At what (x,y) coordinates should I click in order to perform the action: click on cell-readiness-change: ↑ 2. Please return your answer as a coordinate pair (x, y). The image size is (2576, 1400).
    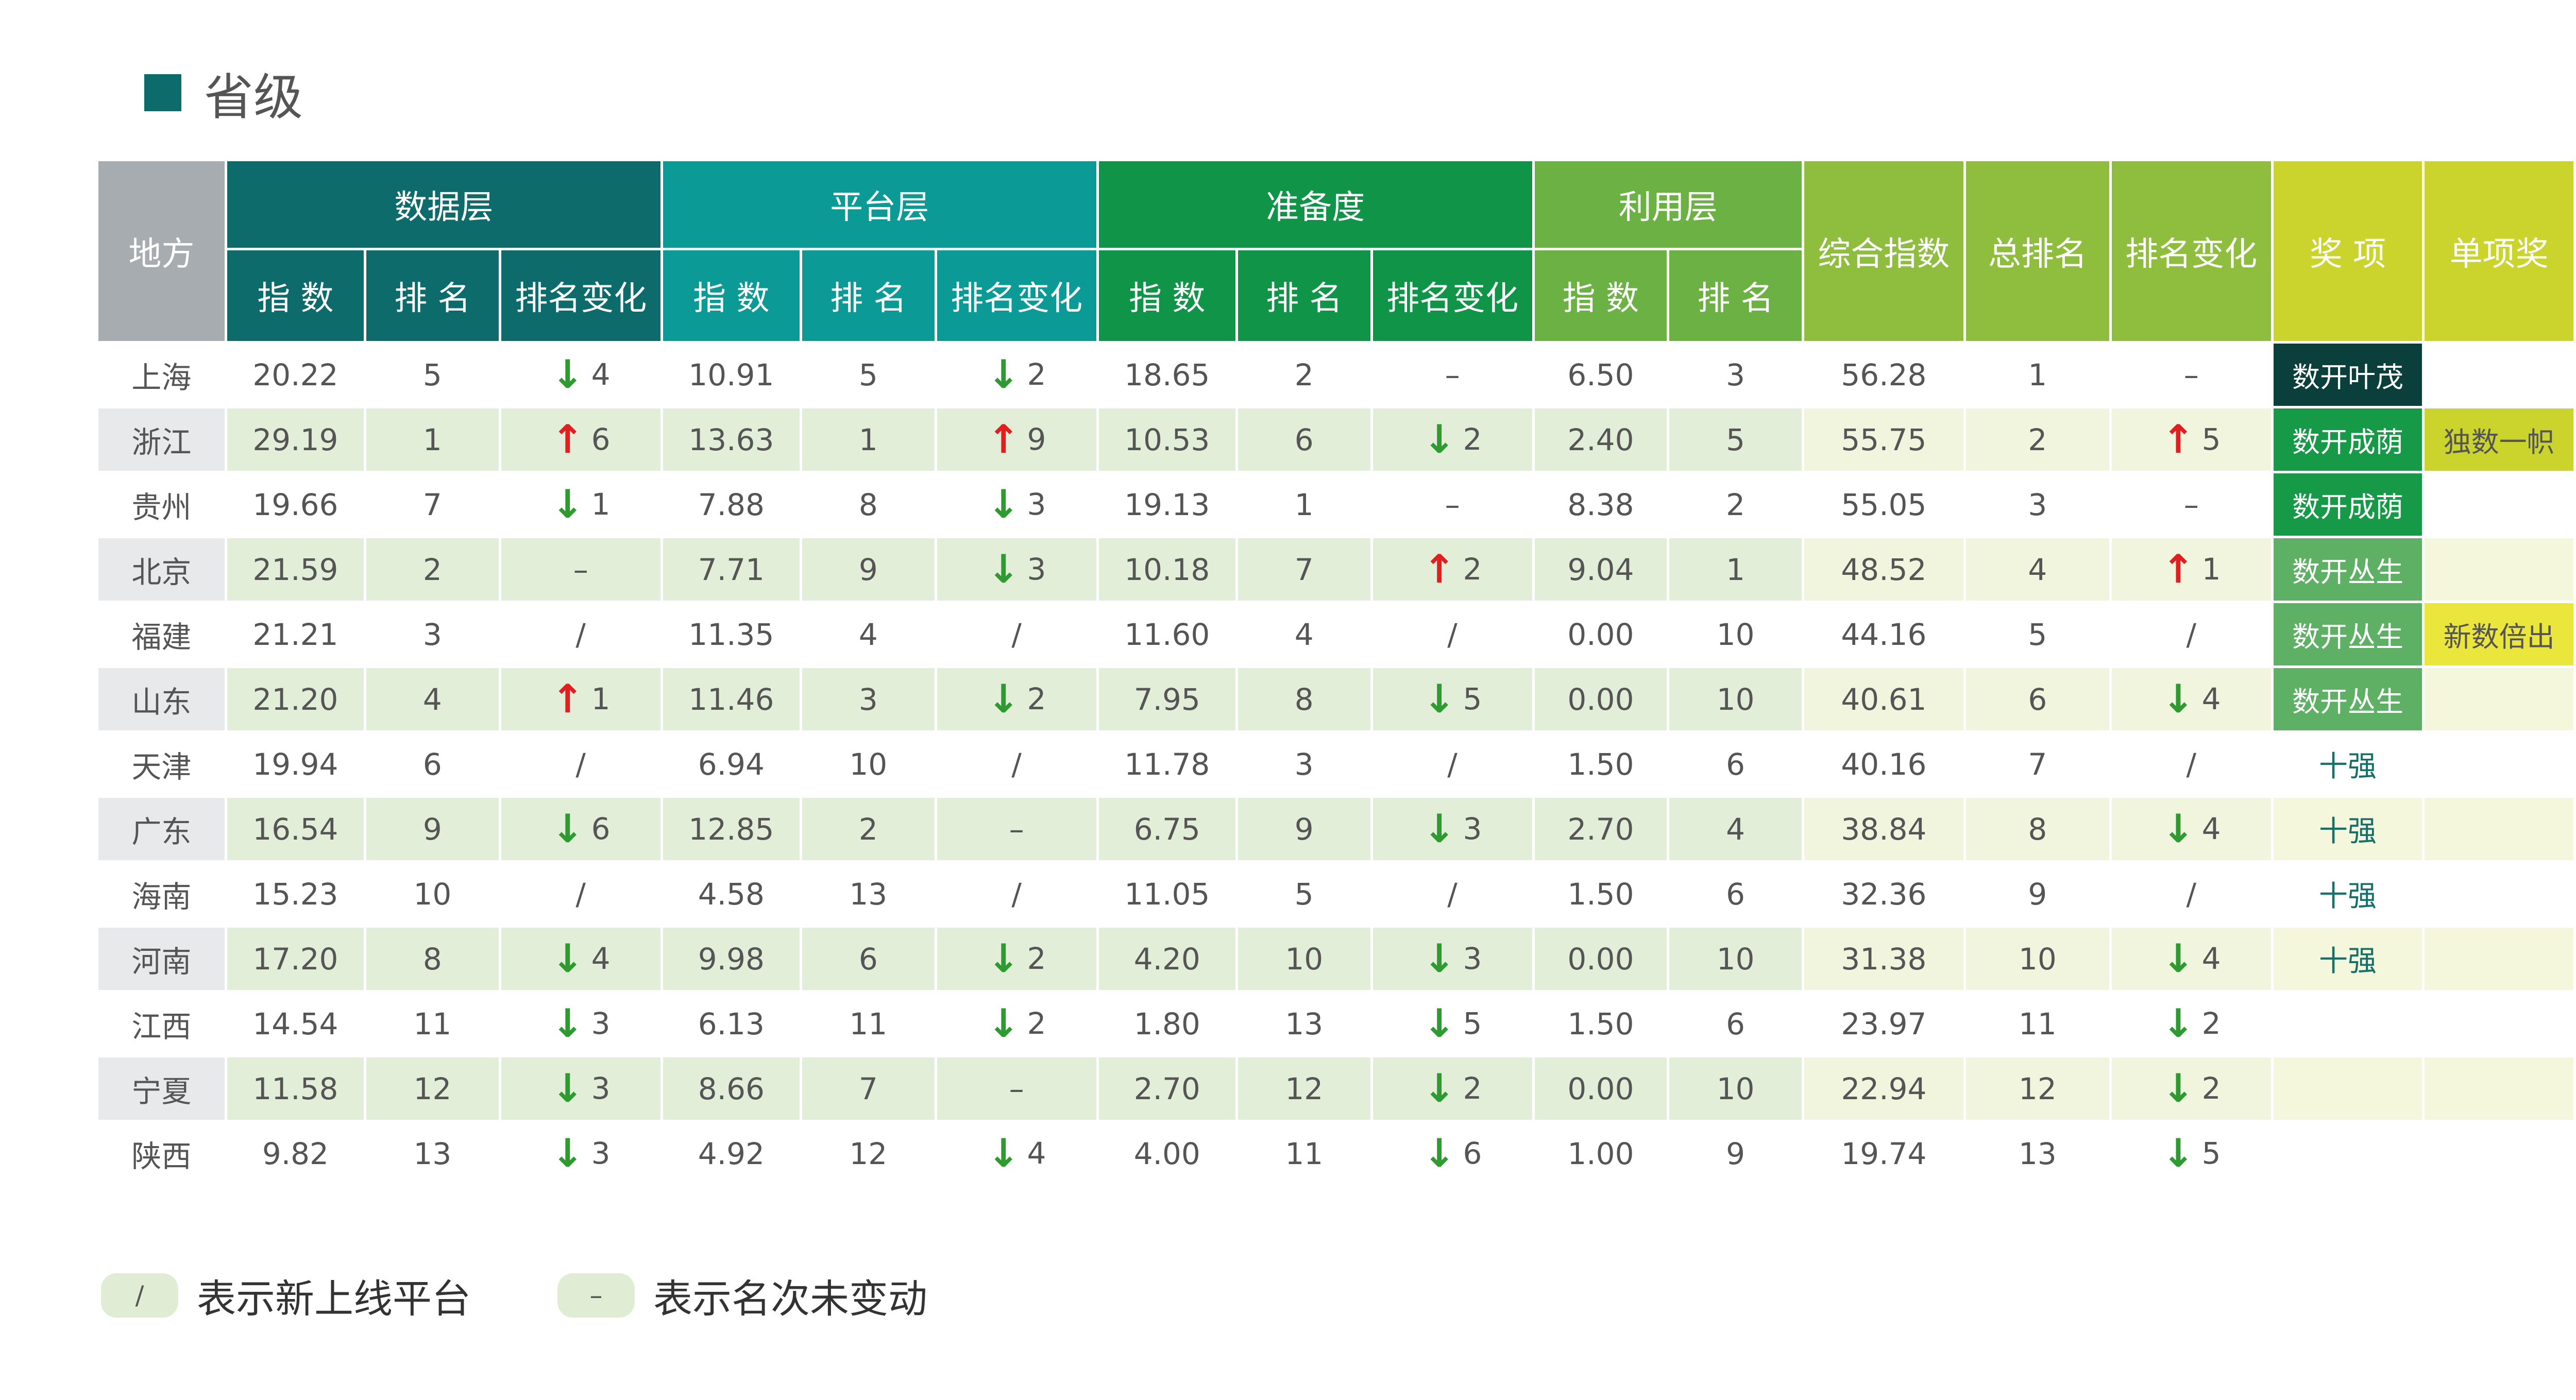
    Looking at the image, I should click on (1452, 569).